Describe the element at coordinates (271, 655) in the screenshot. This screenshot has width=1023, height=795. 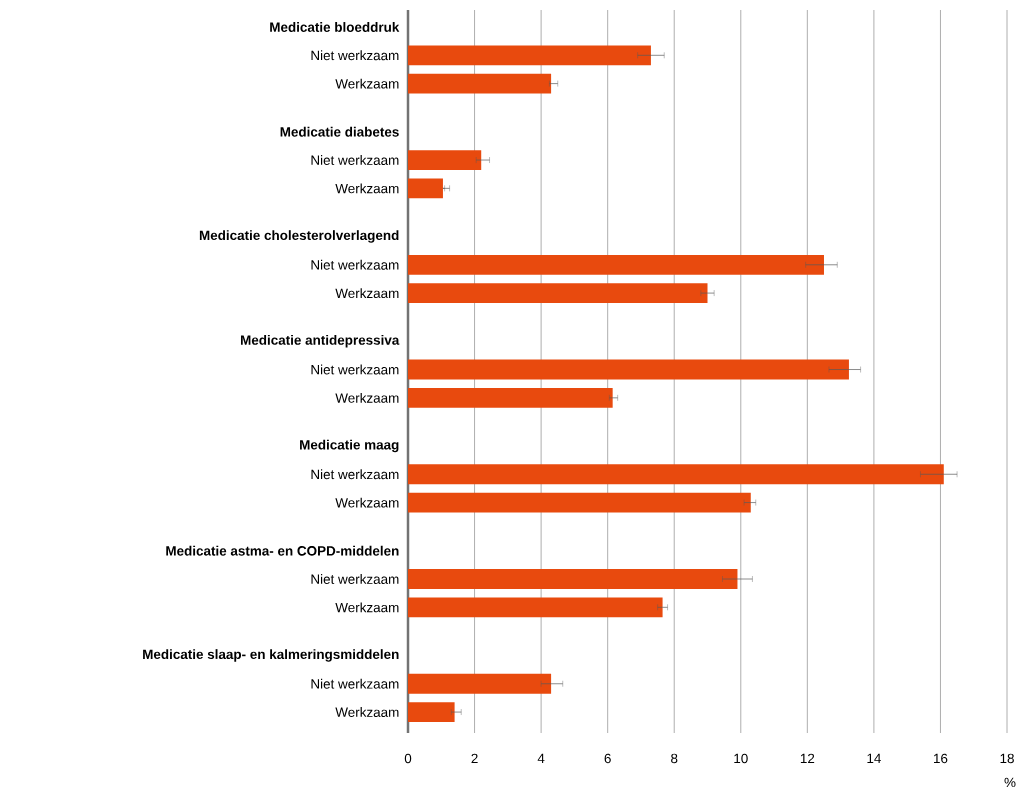
I see `y-tick-label: Medicatie slaap- en kalmeringsmiddelen` at that location.